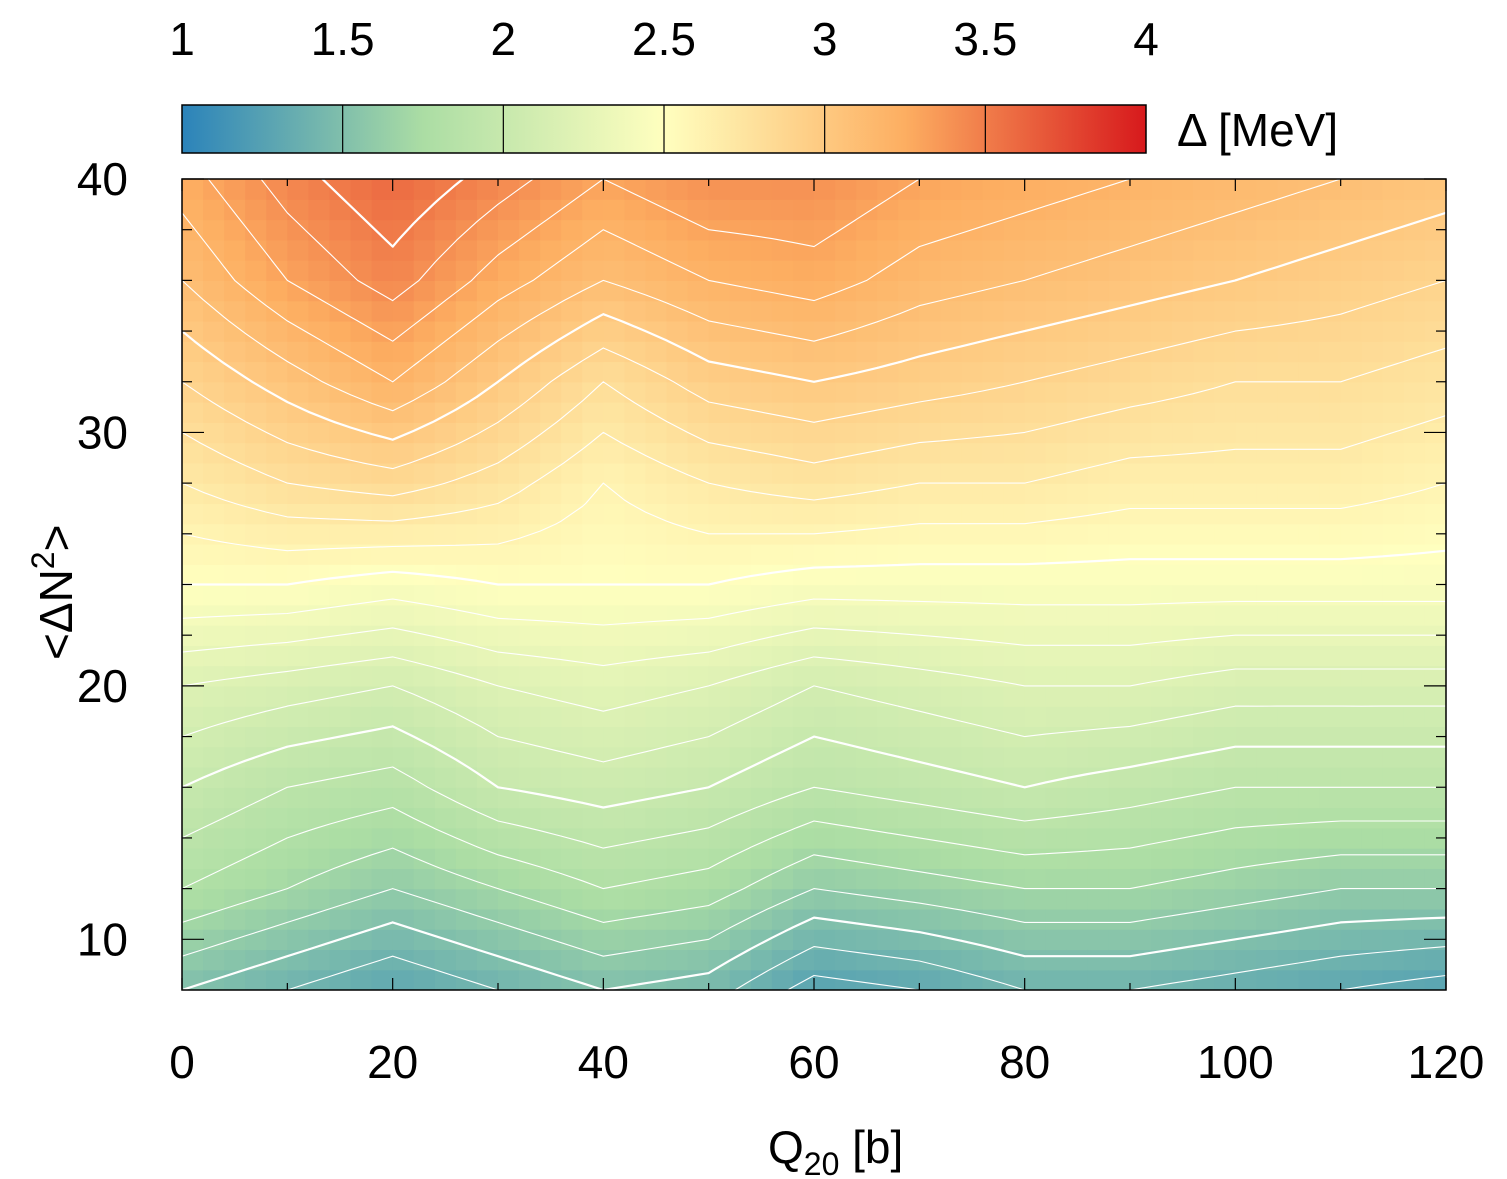  What do you see at coordinates (603, 1062) in the screenshot?
I see `x-tick-label: 40` at bounding box center [603, 1062].